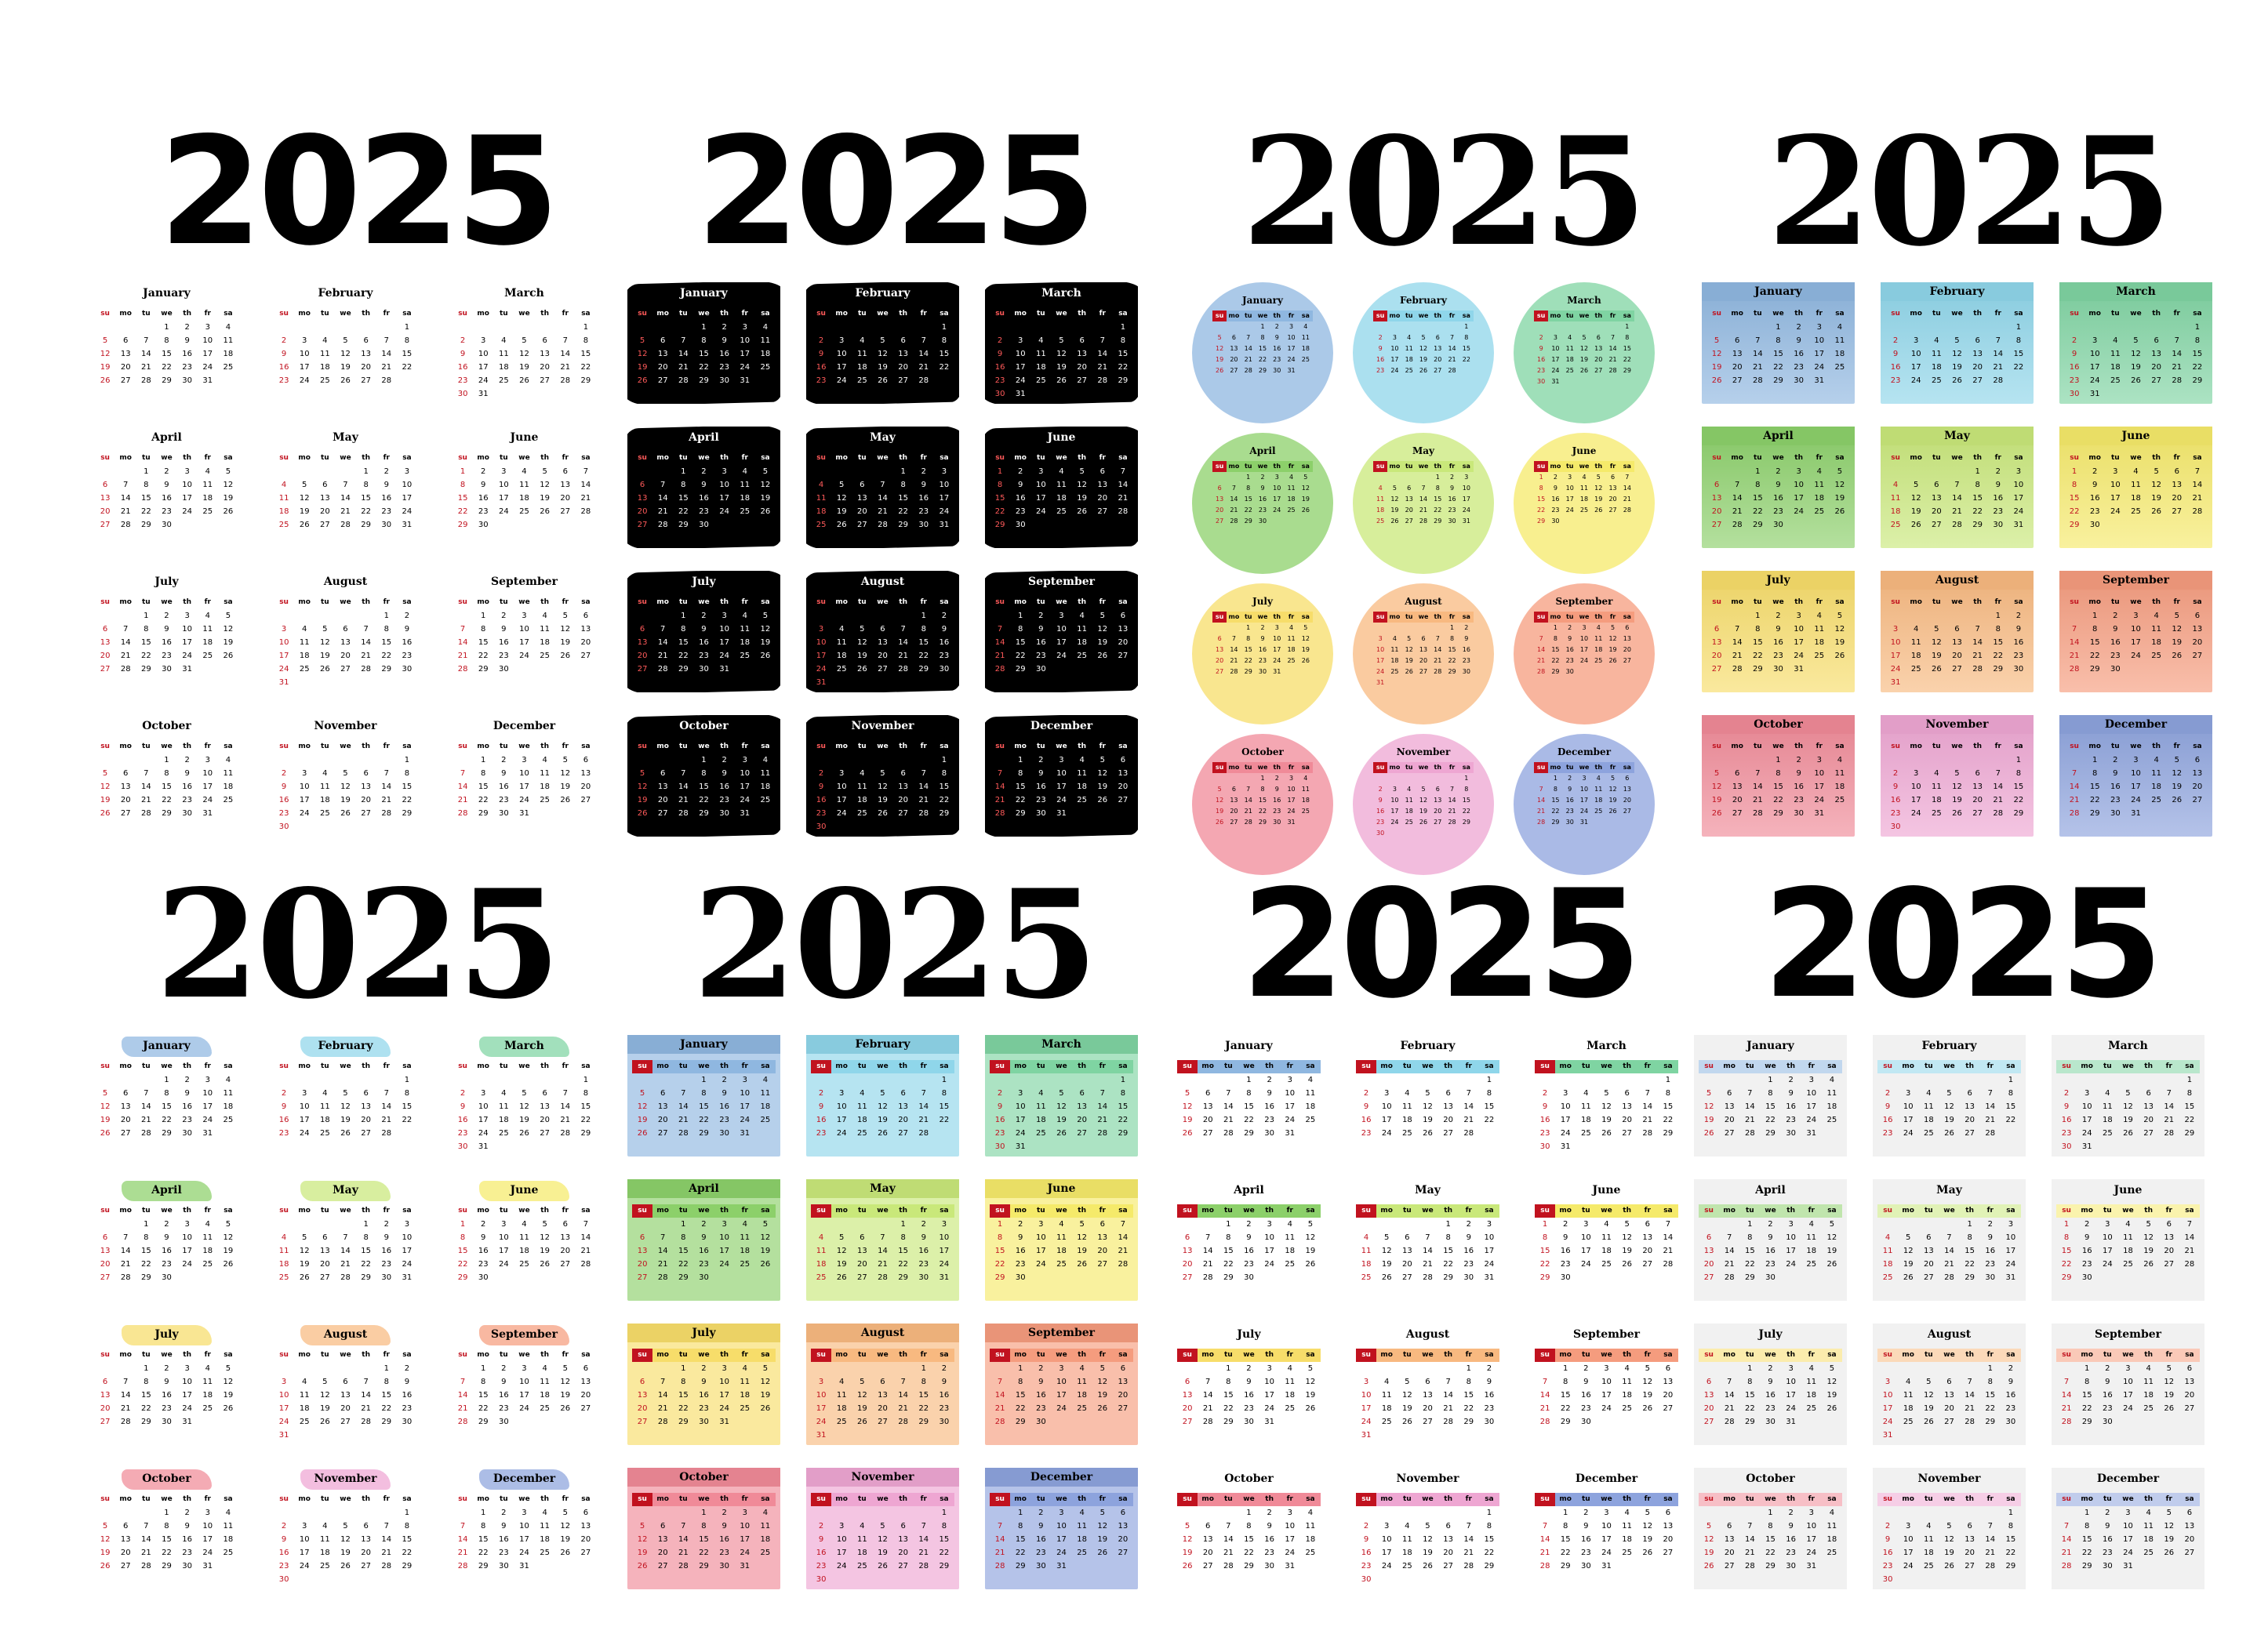 The width and height of the screenshot is (2268, 1634). Describe the element at coordinates (882, 525) in the screenshot. I see `week-row: 25 26 27 28 29 30 31` at that location.